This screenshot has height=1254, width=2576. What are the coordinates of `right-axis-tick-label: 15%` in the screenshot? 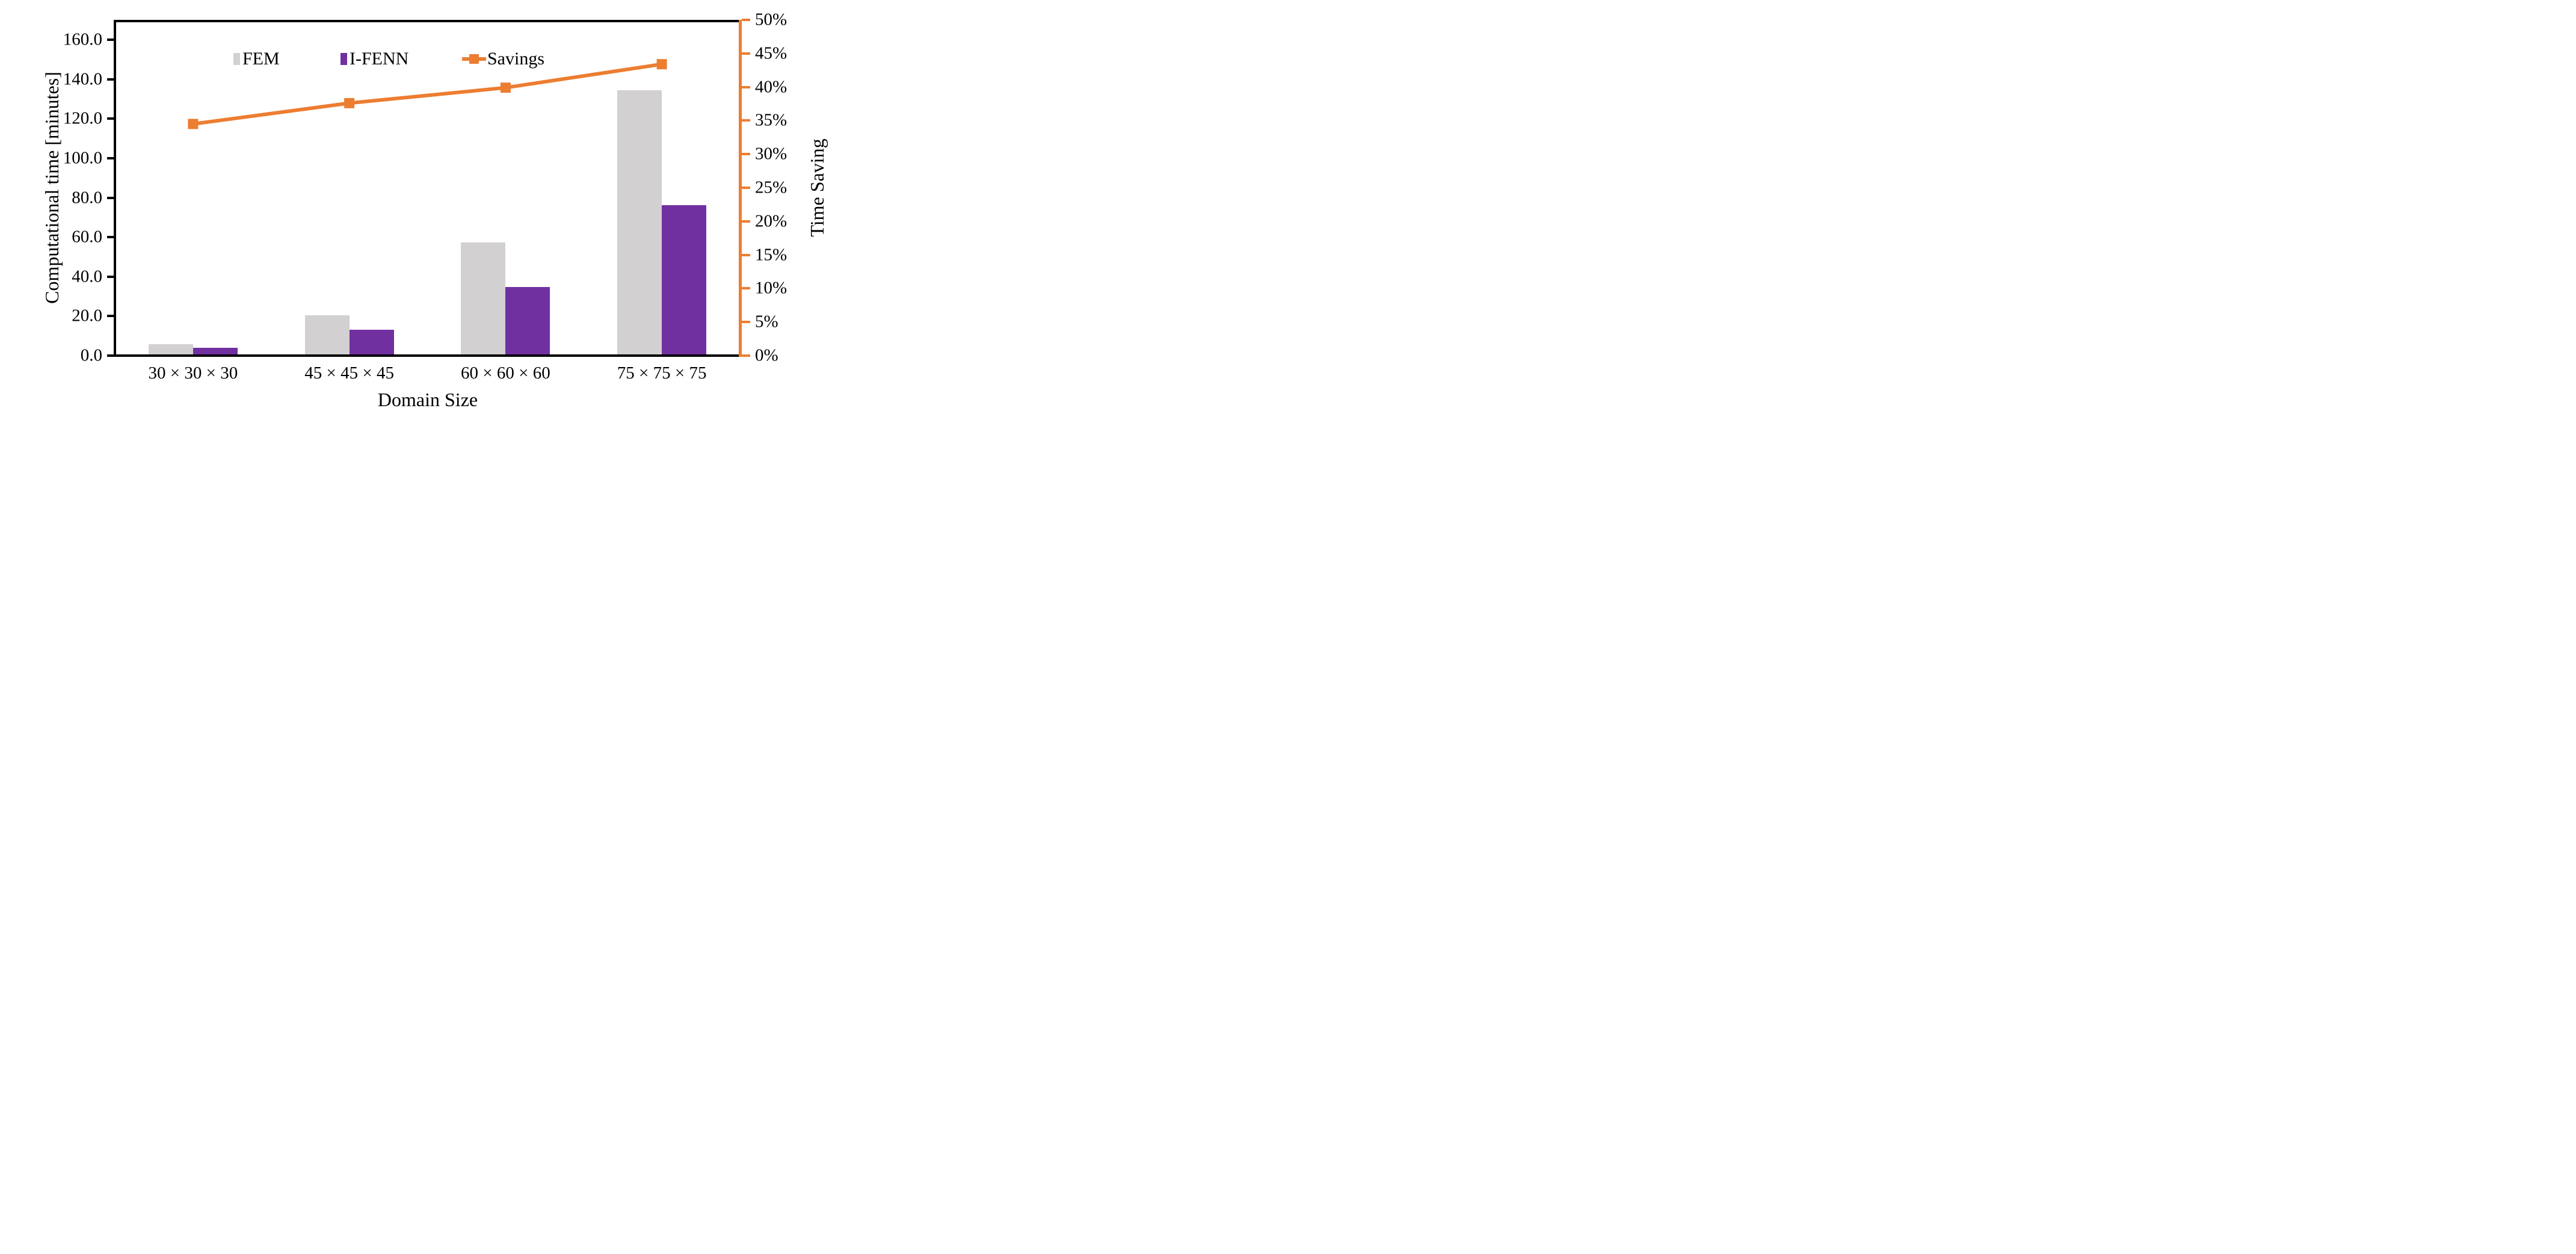 It's located at (771, 255).